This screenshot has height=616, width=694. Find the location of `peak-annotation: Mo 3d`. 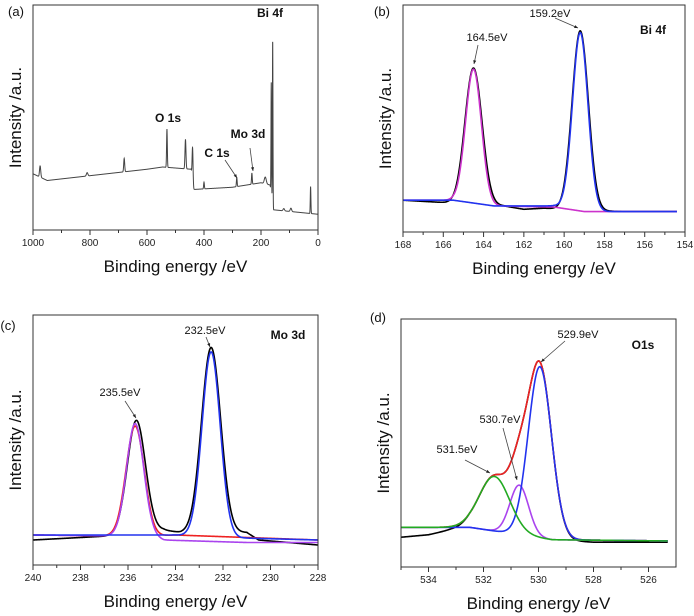

peak-annotation: Mo 3d is located at coordinates (248, 134).